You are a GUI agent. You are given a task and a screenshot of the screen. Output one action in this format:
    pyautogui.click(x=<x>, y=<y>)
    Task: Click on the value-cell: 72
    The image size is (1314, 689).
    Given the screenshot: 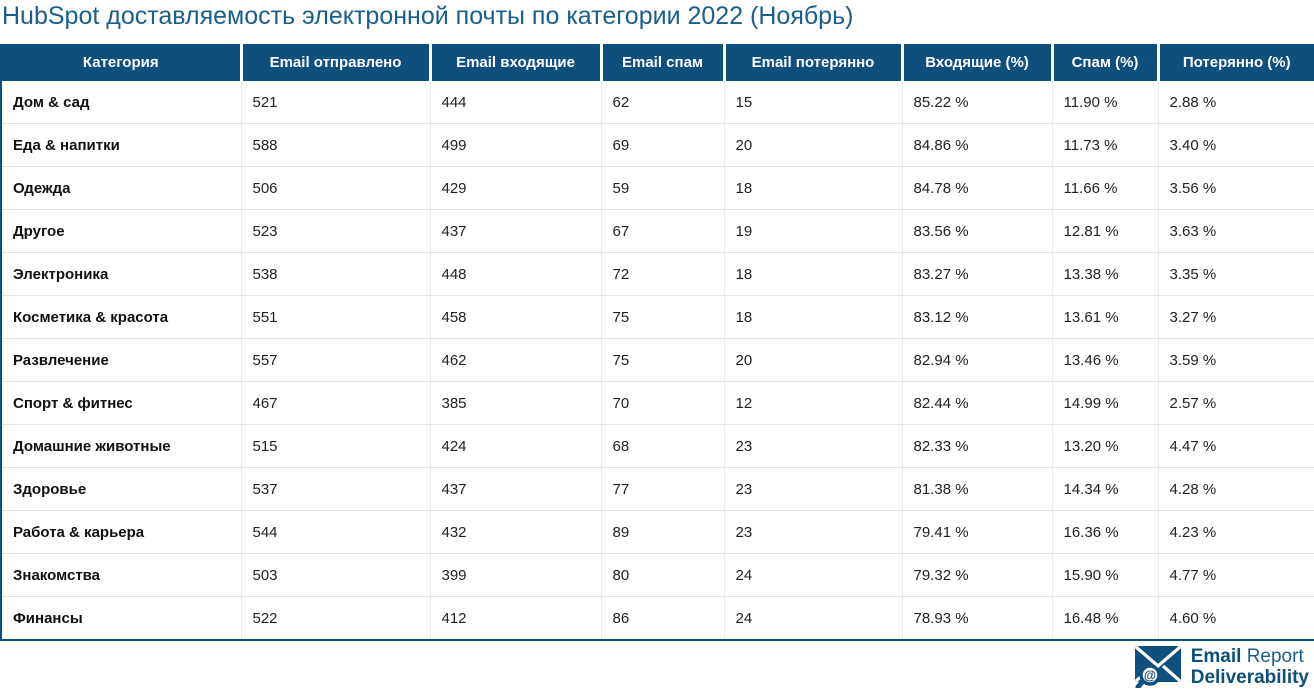 What is the action you would take?
    pyautogui.click(x=663, y=274)
    